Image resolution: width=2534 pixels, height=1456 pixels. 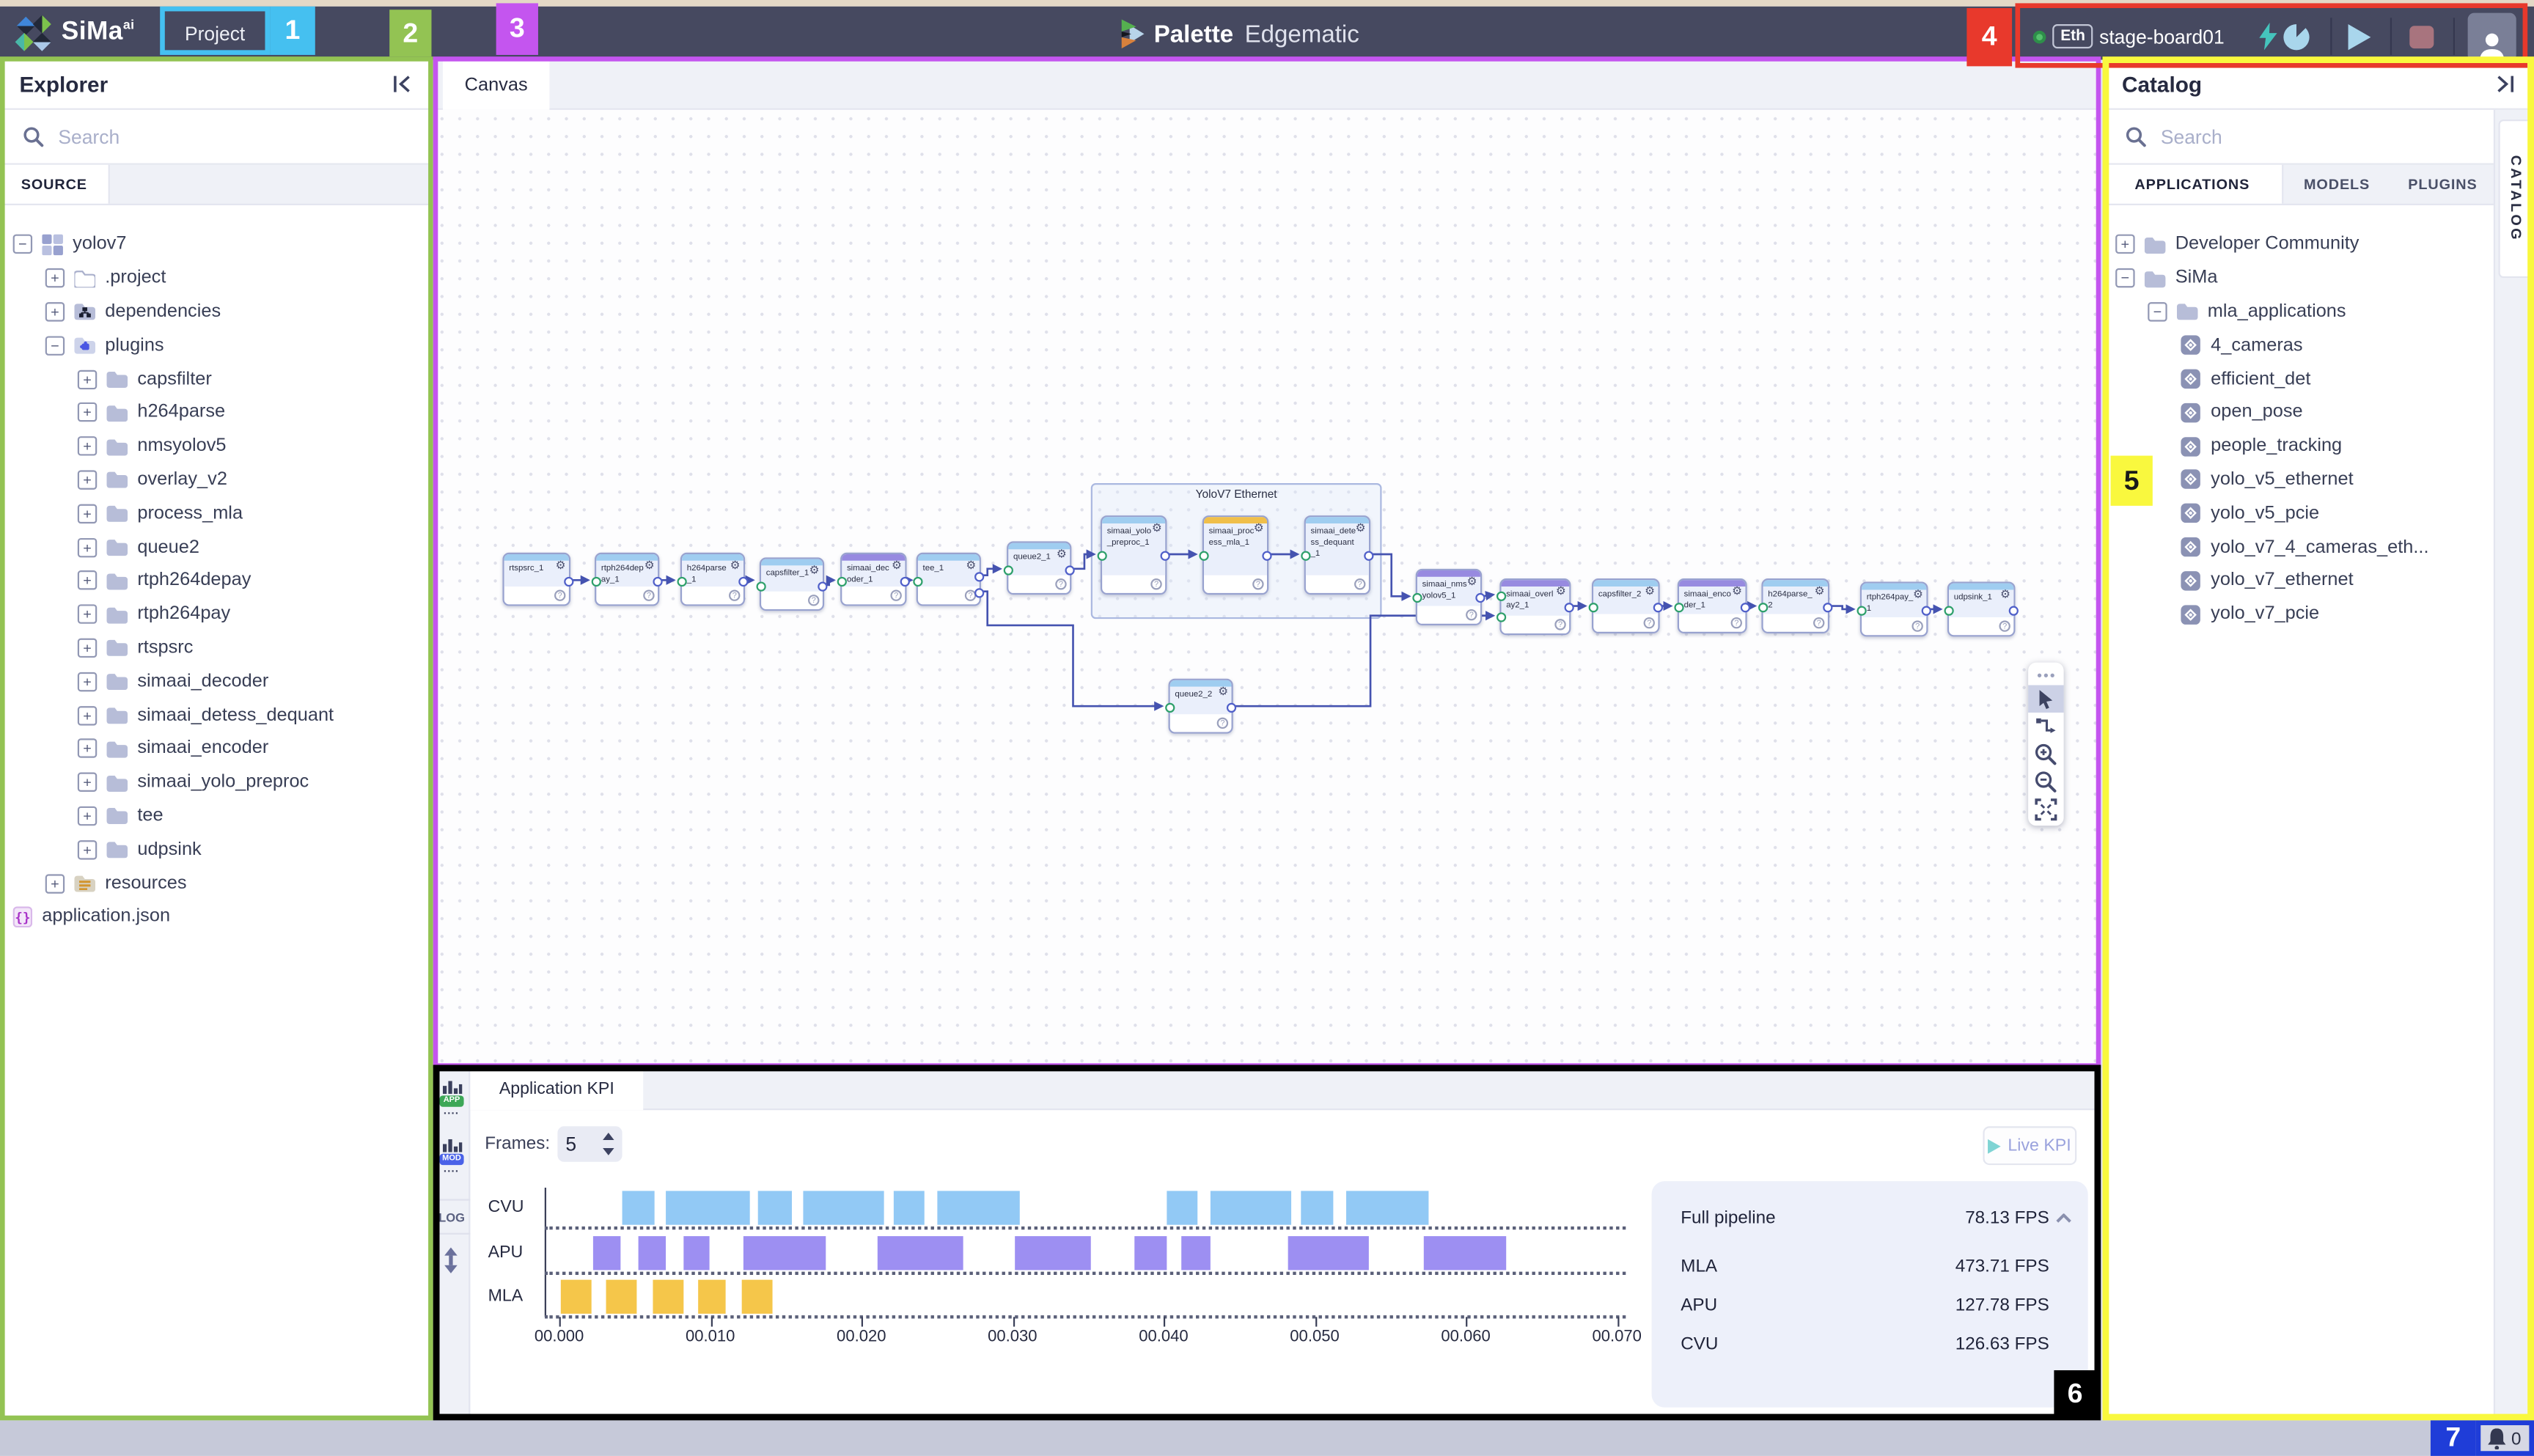 What do you see at coordinates (2318, 480) in the screenshot?
I see `catalog-tree-item: yolo_v5_ethernet` at bounding box center [2318, 480].